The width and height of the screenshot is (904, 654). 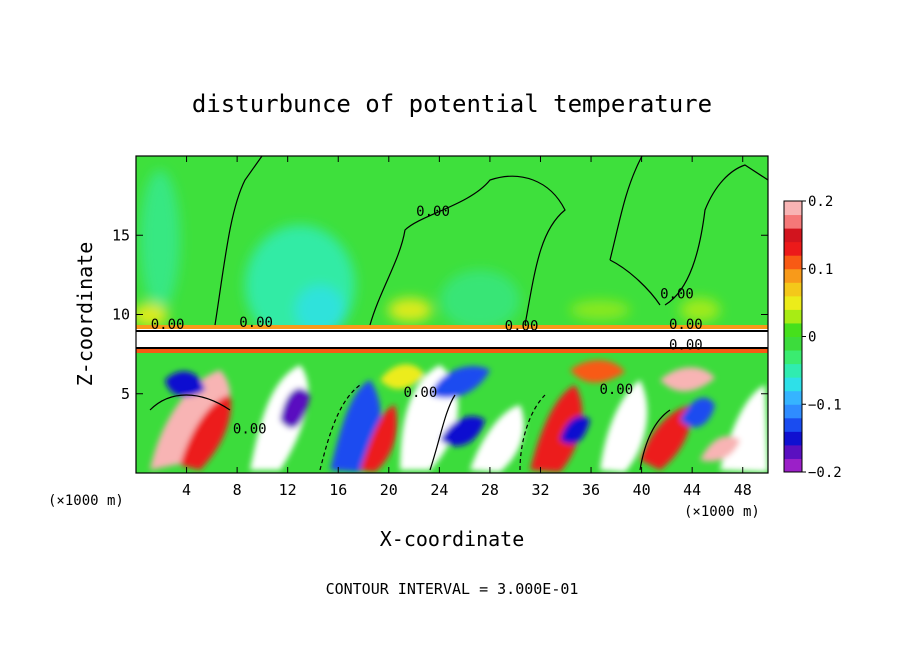 I want to click on chart-title: disturbunce of potential temperature, so click(x=452, y=104).